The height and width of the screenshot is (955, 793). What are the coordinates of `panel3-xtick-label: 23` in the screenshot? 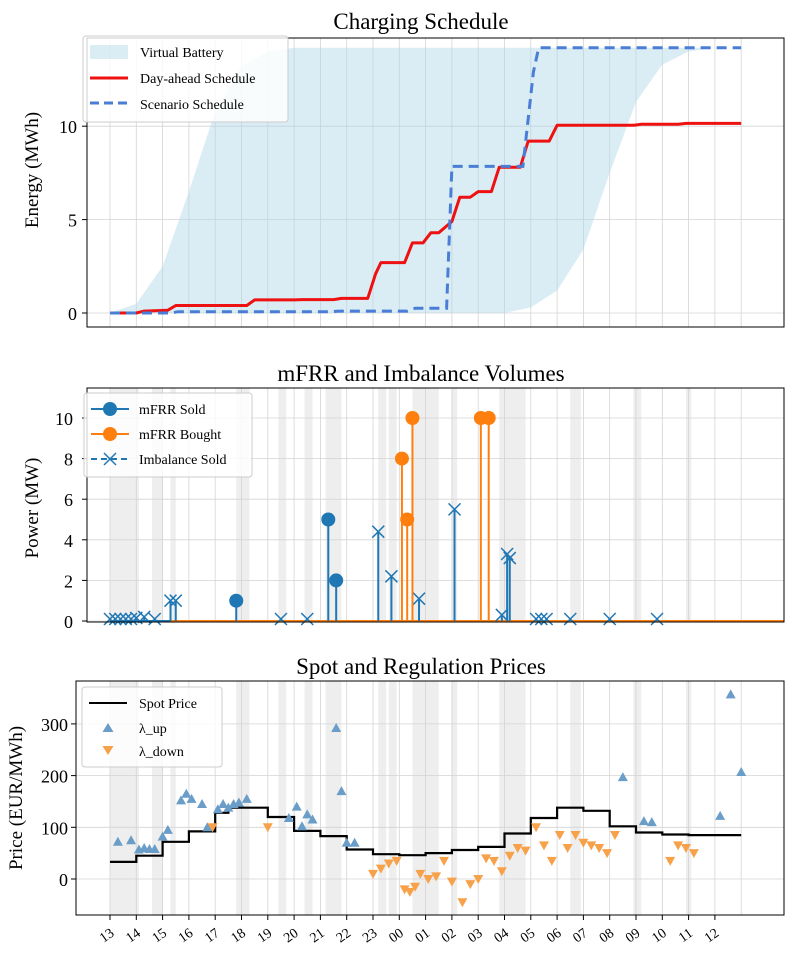 It's located at (370, 936).